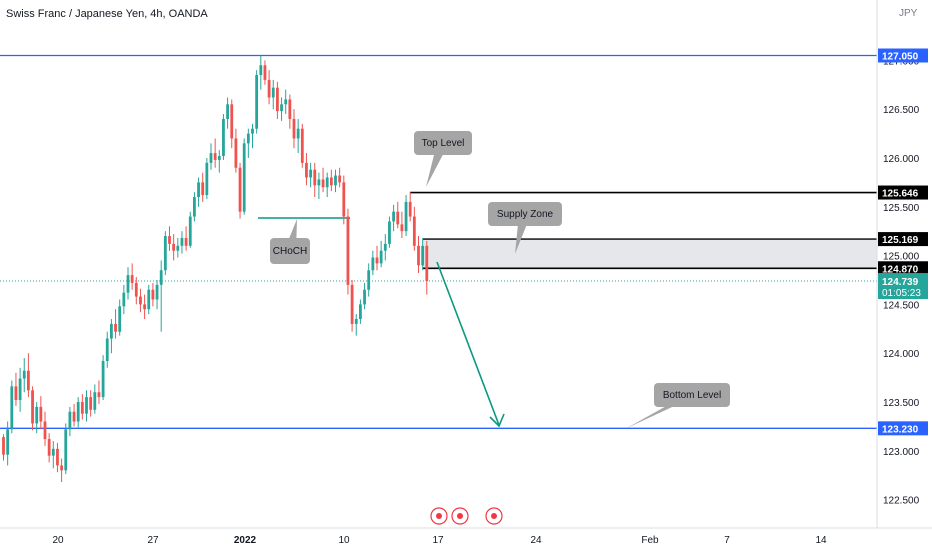 The width and height of the screenshot is (932, 550). I want to click on event-target-icon, so click(460, 516).